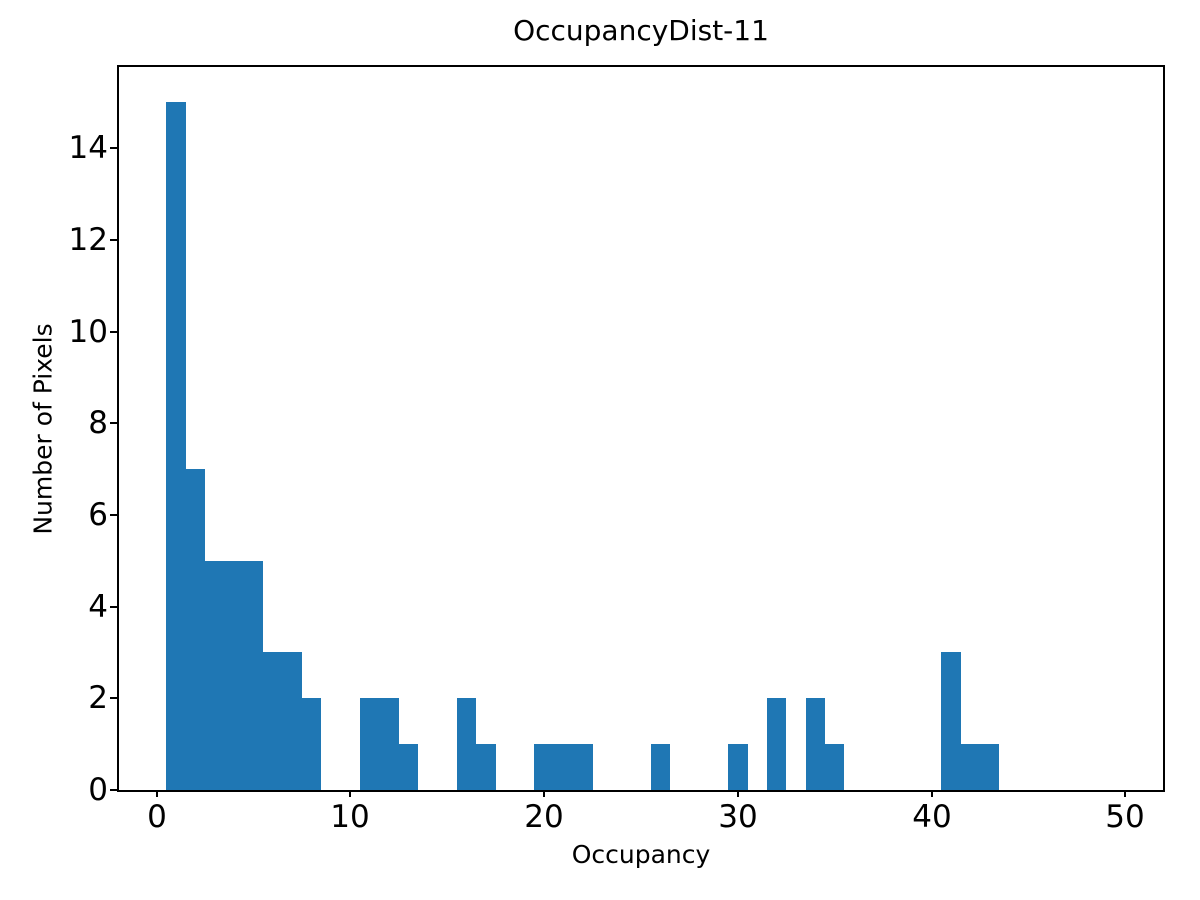 The image size is (1200, 900). Describe the element at coordinates (98, 607) in the screenshot. I see `y-tick-label: 4` at that location.